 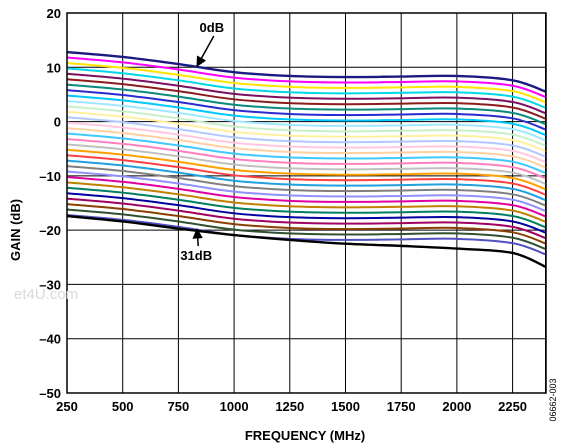 I want to click on x-tick-label: 2250, so click(x=512, y=406).